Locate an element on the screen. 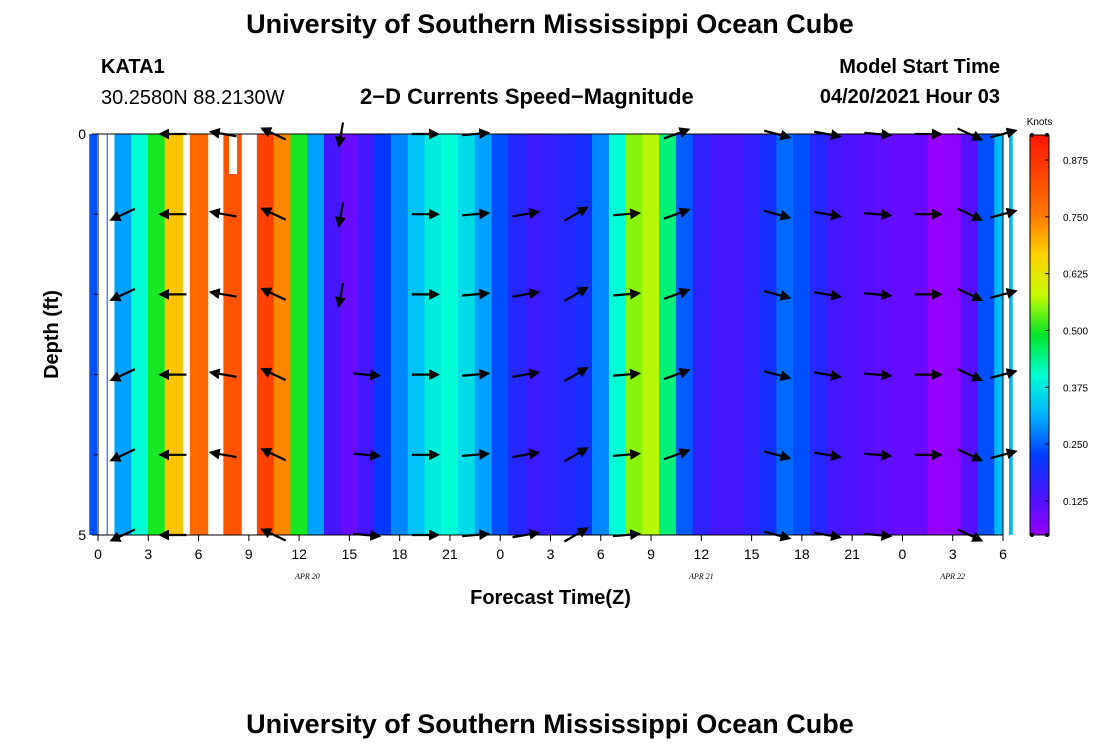 Image resolution: width=1100 pixels, height=750 pixels. colorbar-tick-label: 0.500 is located at coordinates (1075, 331).